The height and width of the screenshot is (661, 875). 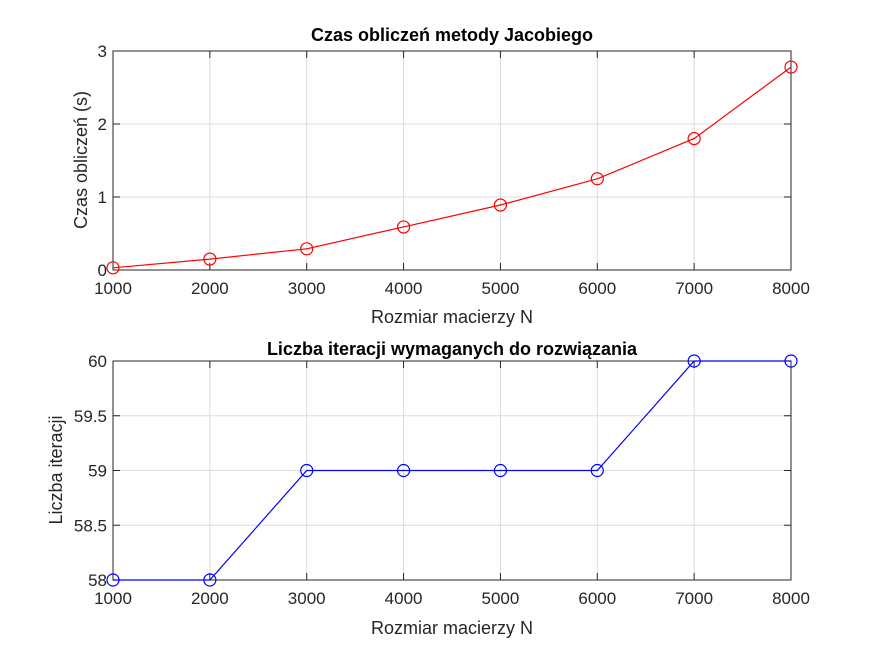 What do you see at coordinates (90, 416) in the screenshot?
I see `y-tick-label: 59.5` at bounding box center [90, 416].